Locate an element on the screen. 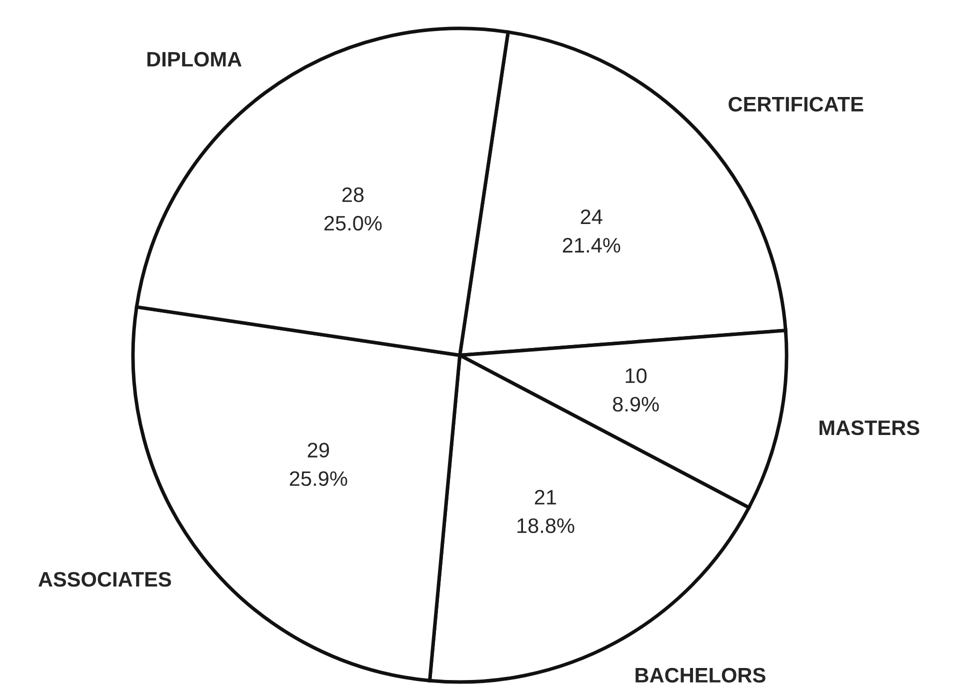 The image size is (968, 700). data-label: 10 8.9% is located at coordinates (635, 390).